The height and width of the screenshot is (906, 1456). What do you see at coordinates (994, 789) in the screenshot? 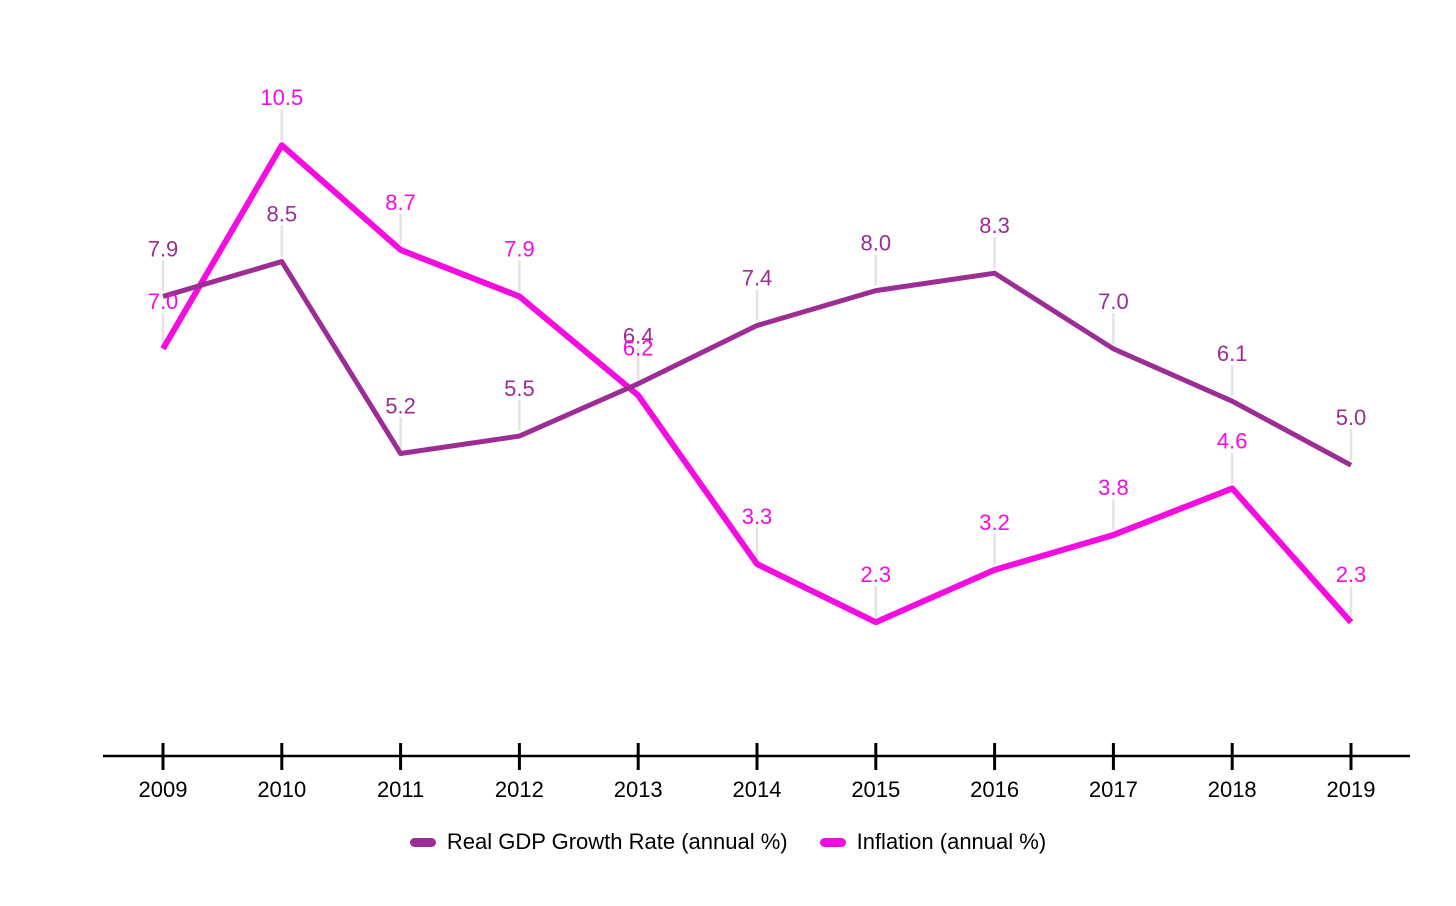
I see `x-axis-label: 2016` at bounding box center [994, 789].